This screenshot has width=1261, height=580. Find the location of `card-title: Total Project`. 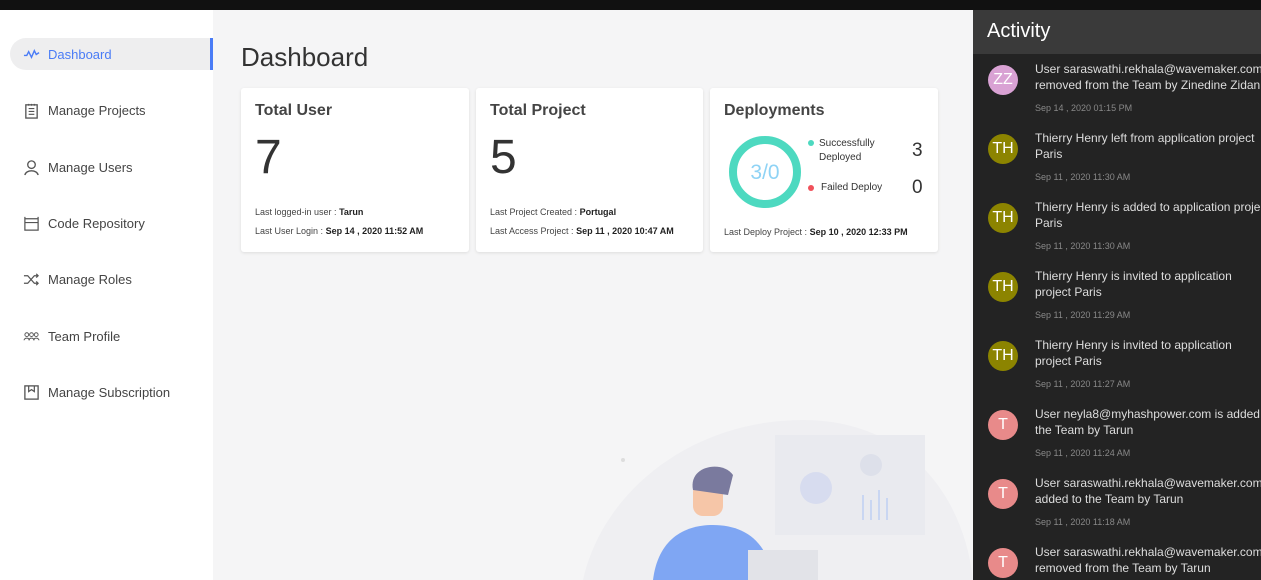

card-title: Total Project is located at coordinates (538, 110).